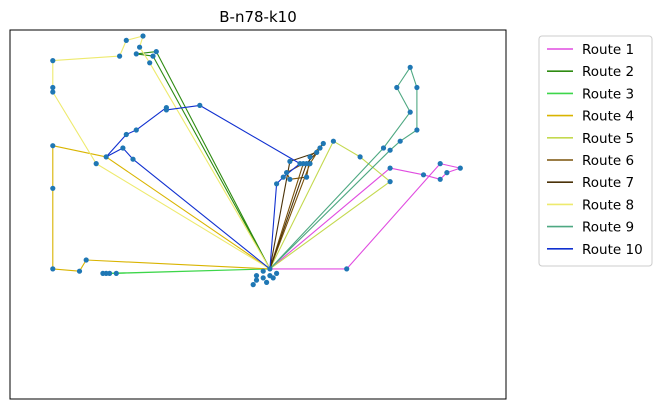  I want to click on legend-label-7: Route 7, so click(608, 183).